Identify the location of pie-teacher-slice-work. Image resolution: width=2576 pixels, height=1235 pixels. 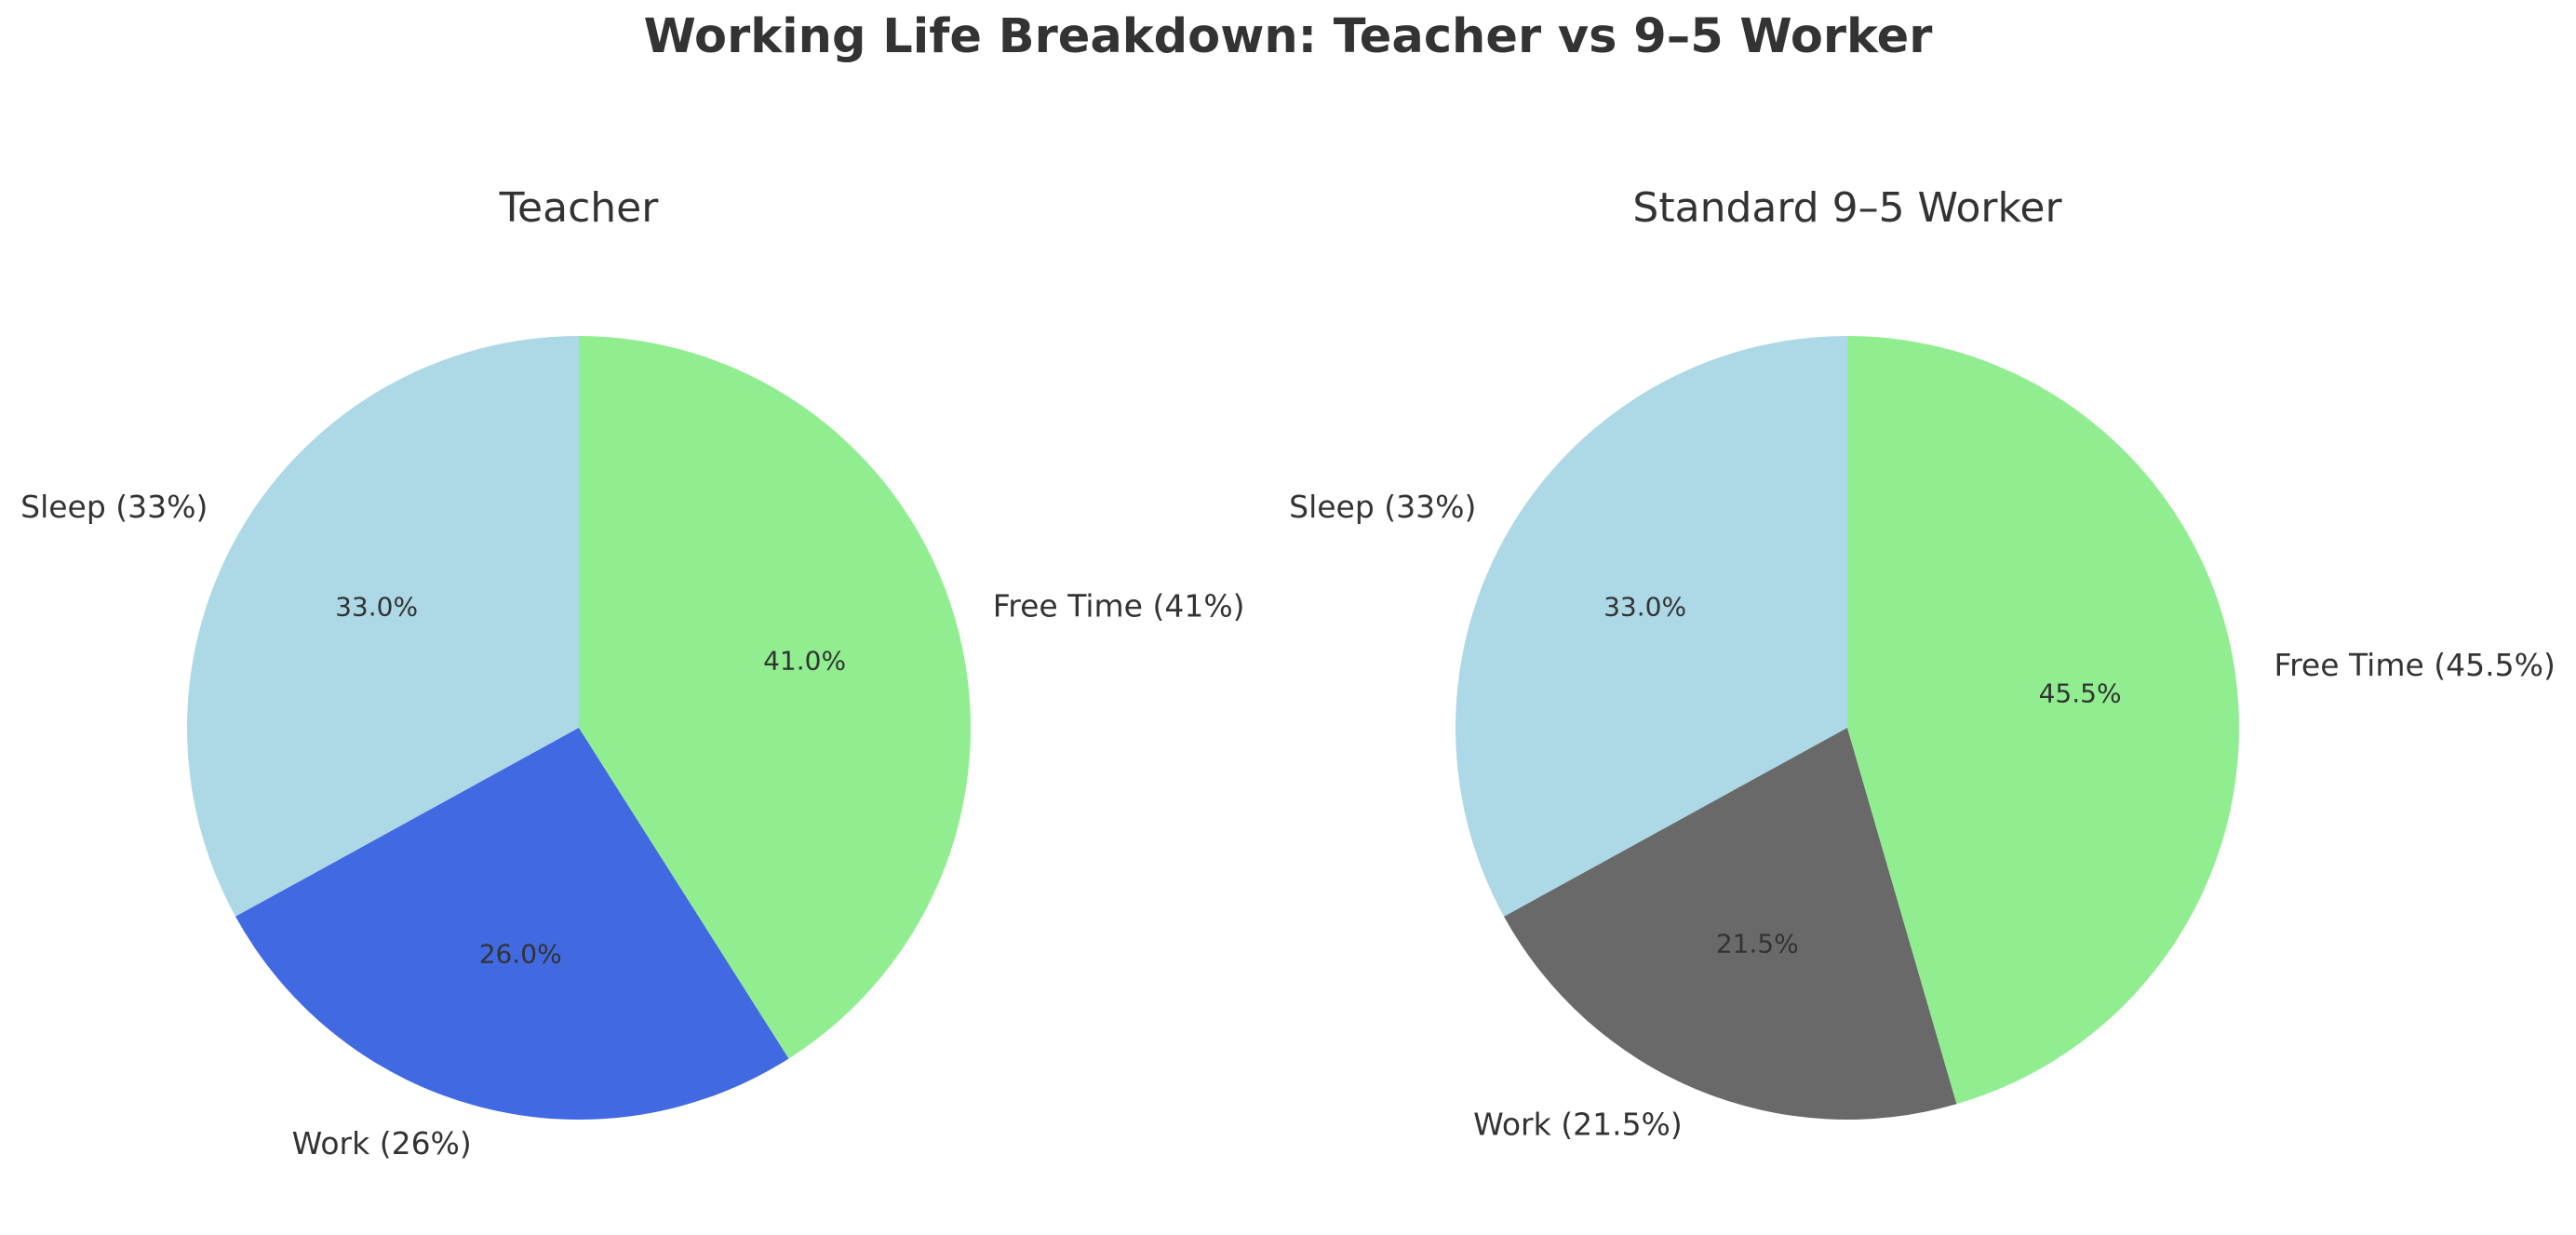
(512, 924).